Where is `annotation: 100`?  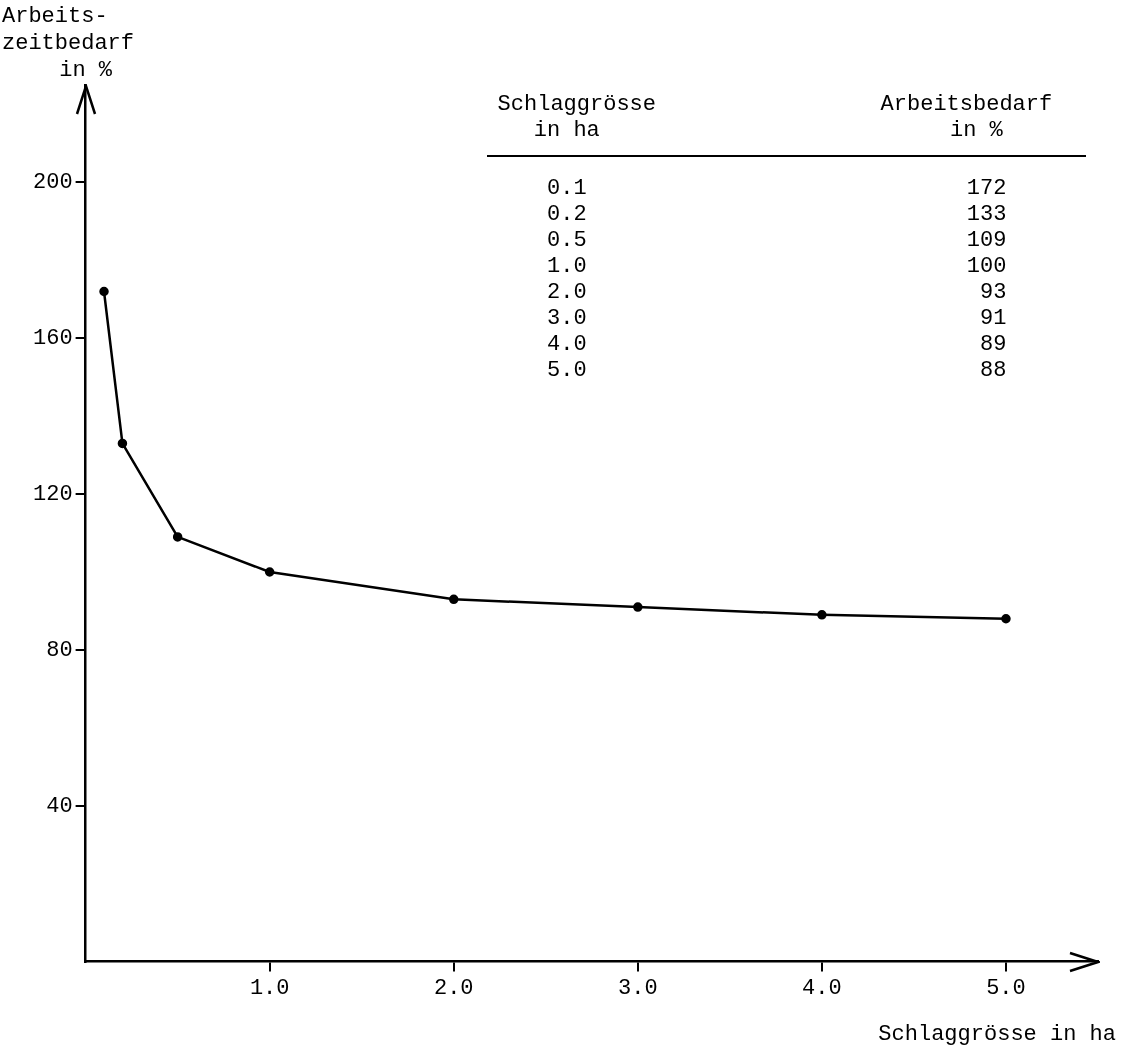 annotation: 100 is located at coordinates (986, 266).